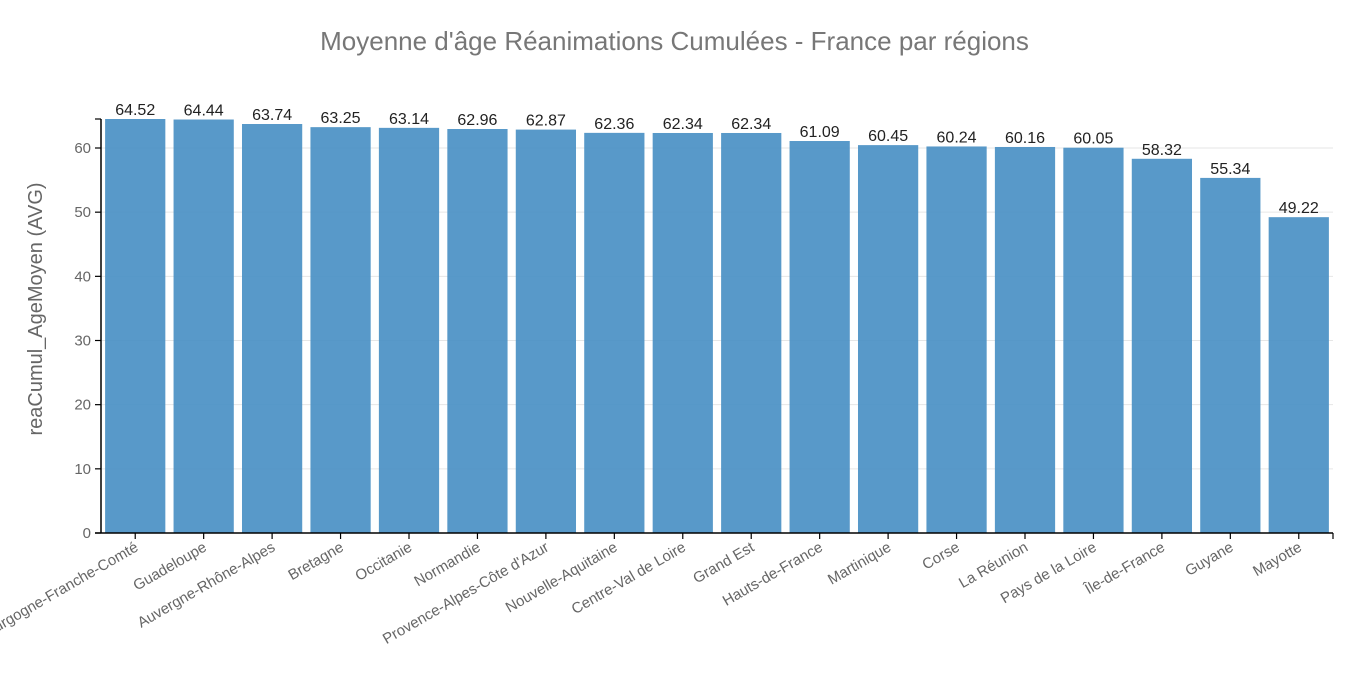  What do you see at coordinates (341, 118) in the screenshot?
I see `bar-value-label: 63.25` at bounding box center [341, 118].